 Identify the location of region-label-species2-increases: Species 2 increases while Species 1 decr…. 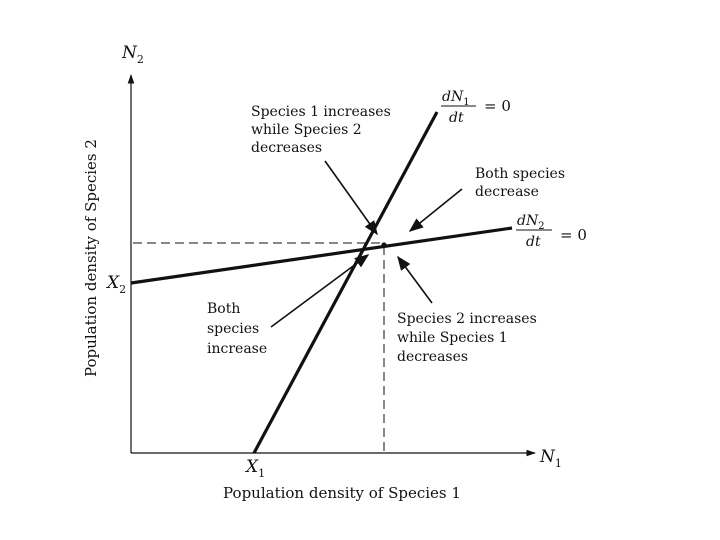
(469, 338).